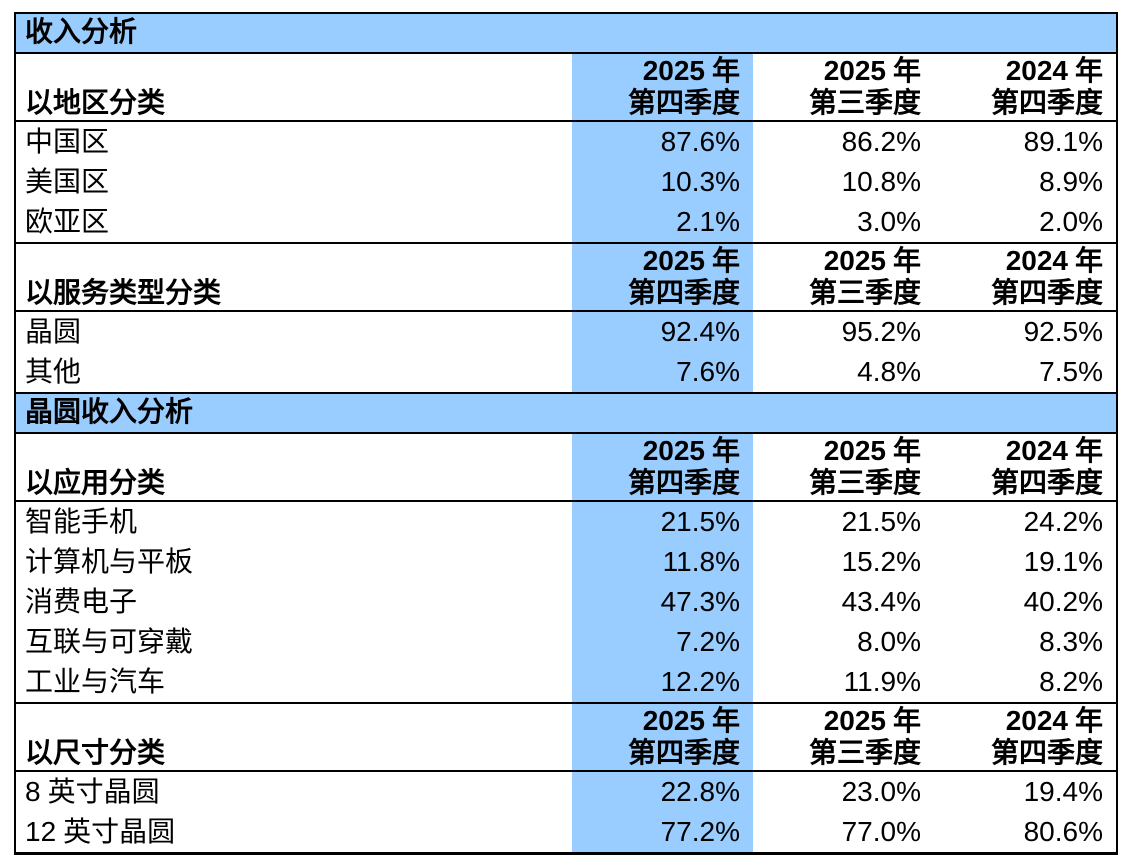 The width and height of the screenshot is (1132, 860). What do you see at coordinates (881, 141) in the screenshot?
I see `value-cell: 86.2%` at bounding box center [881, 141].